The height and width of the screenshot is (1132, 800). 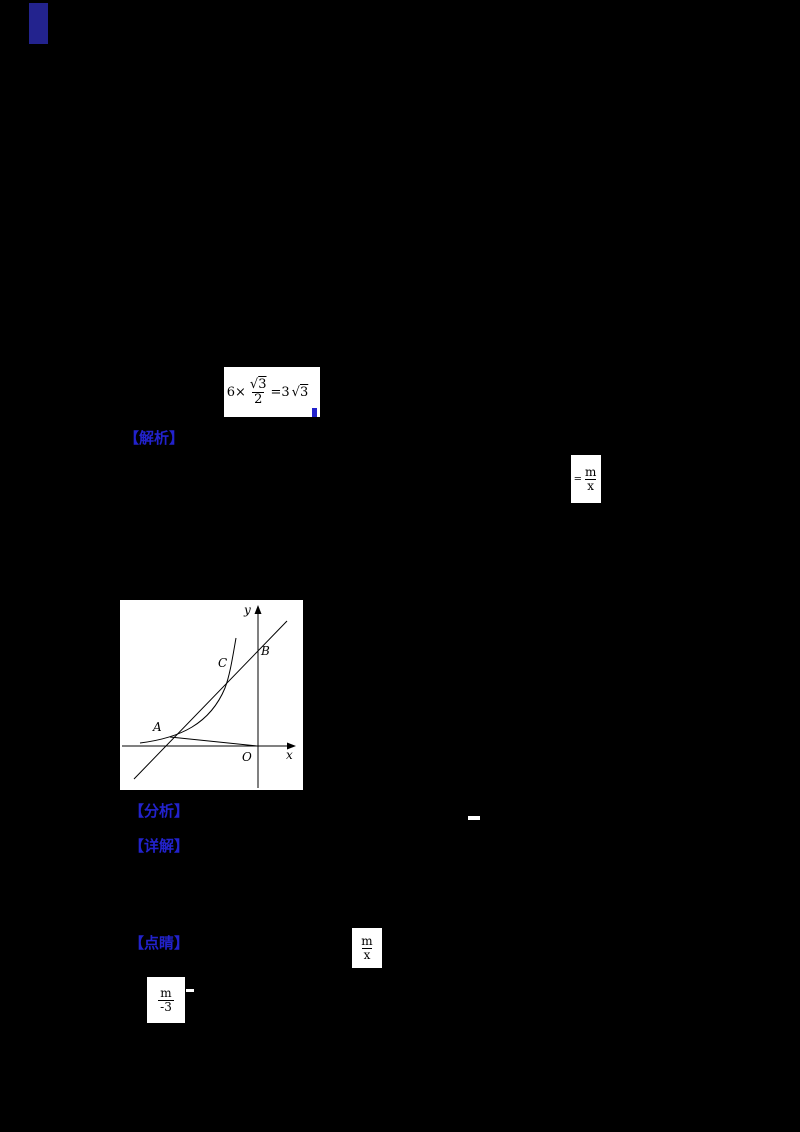 What do you see at coordinates (289, 755) in the screenshot?
I see `x-axis-label: x` at bounding box center [289, 755].